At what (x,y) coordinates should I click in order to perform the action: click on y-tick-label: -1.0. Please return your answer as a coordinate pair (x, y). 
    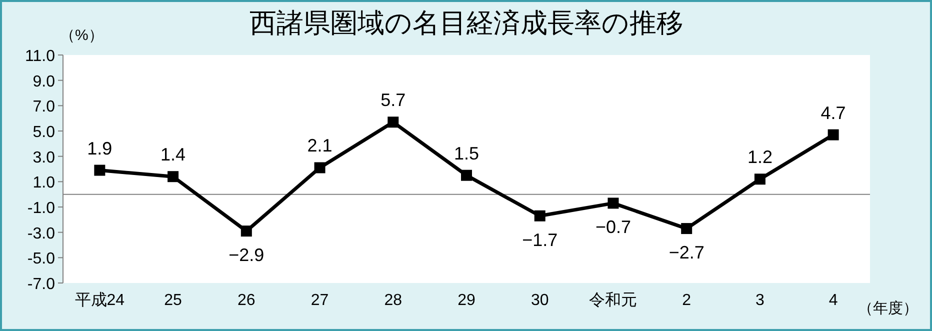
    Looking at the image, I should click on (41, 208).